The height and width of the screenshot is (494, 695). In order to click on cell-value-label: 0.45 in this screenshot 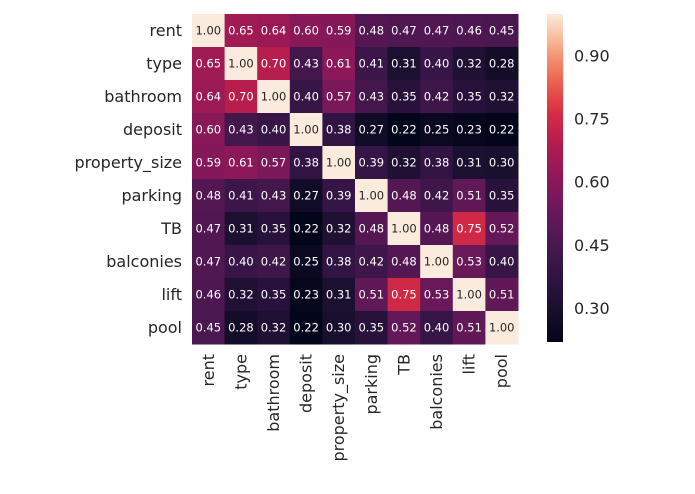, I will do `click(502, 31)`.